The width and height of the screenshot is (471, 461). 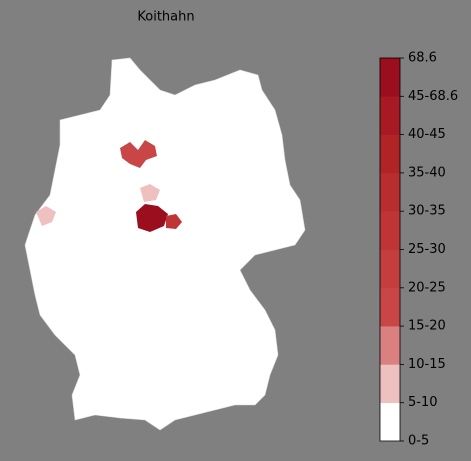 I want to click on colorbar-label: 68.6, so click(x=422, y=58).